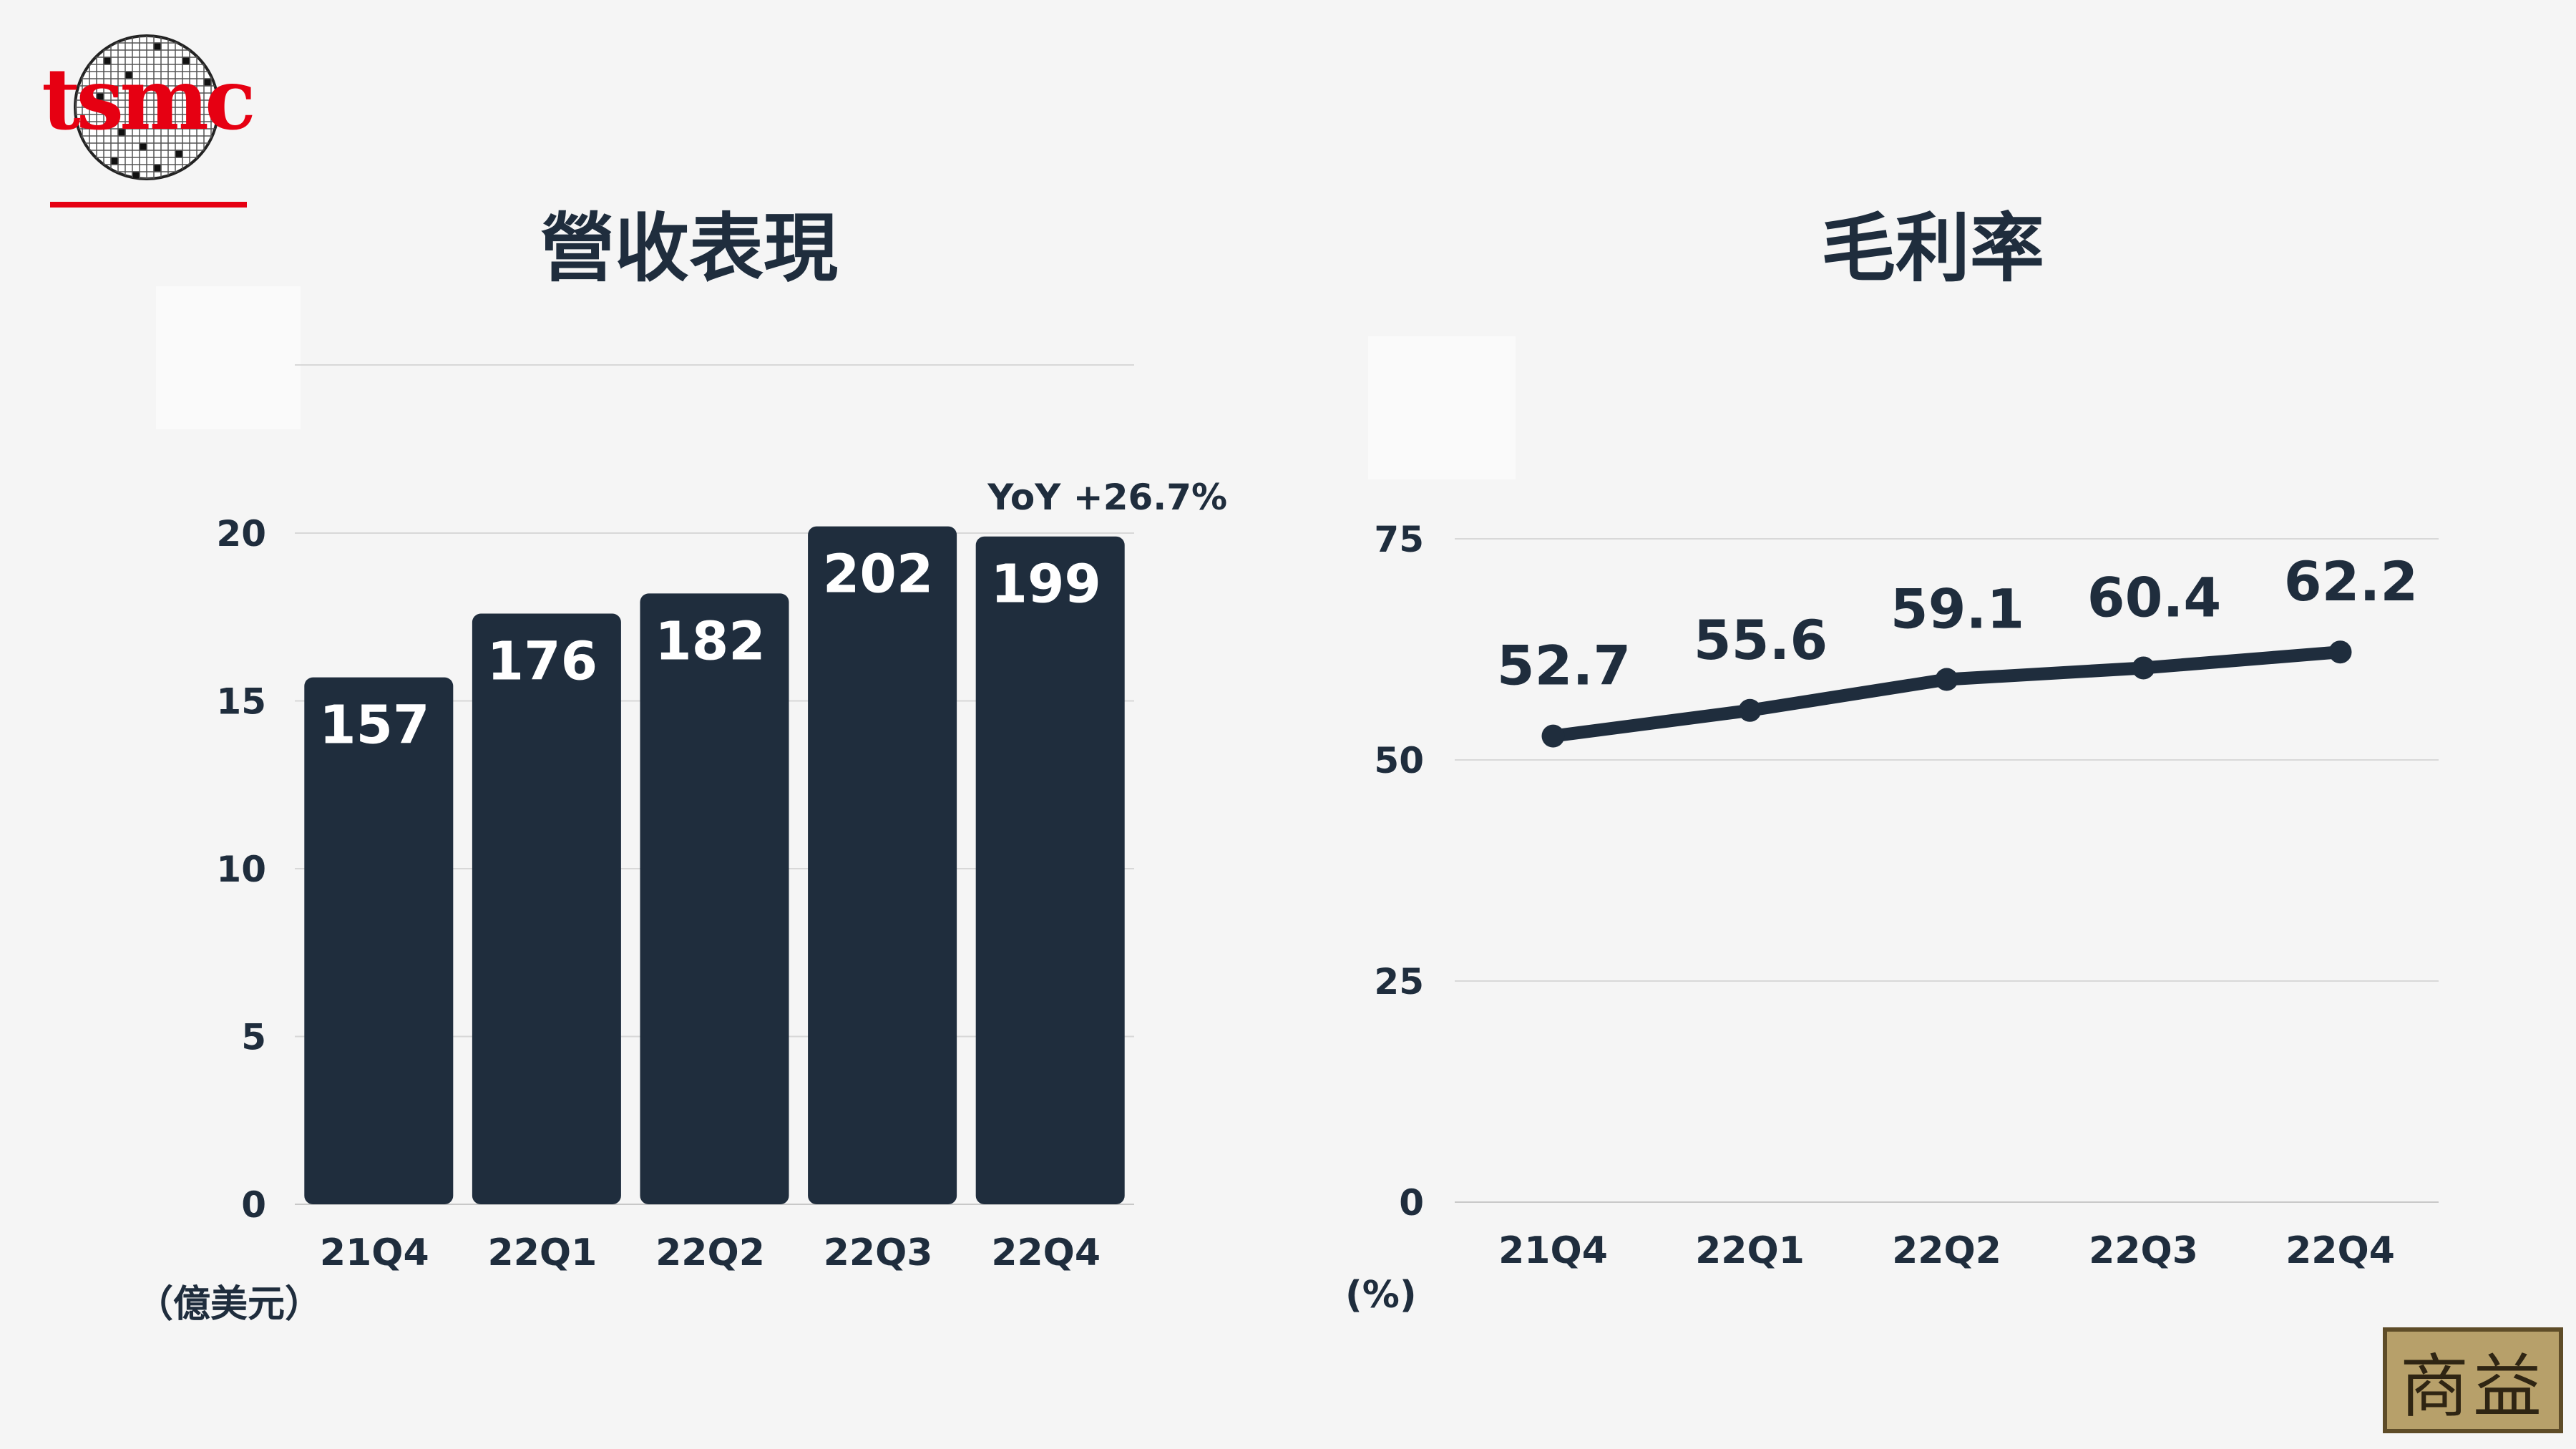  What do you see at coordinates (148, 205) in the screenshot?
I see `logo-underline` at bounding box center [148, 205].